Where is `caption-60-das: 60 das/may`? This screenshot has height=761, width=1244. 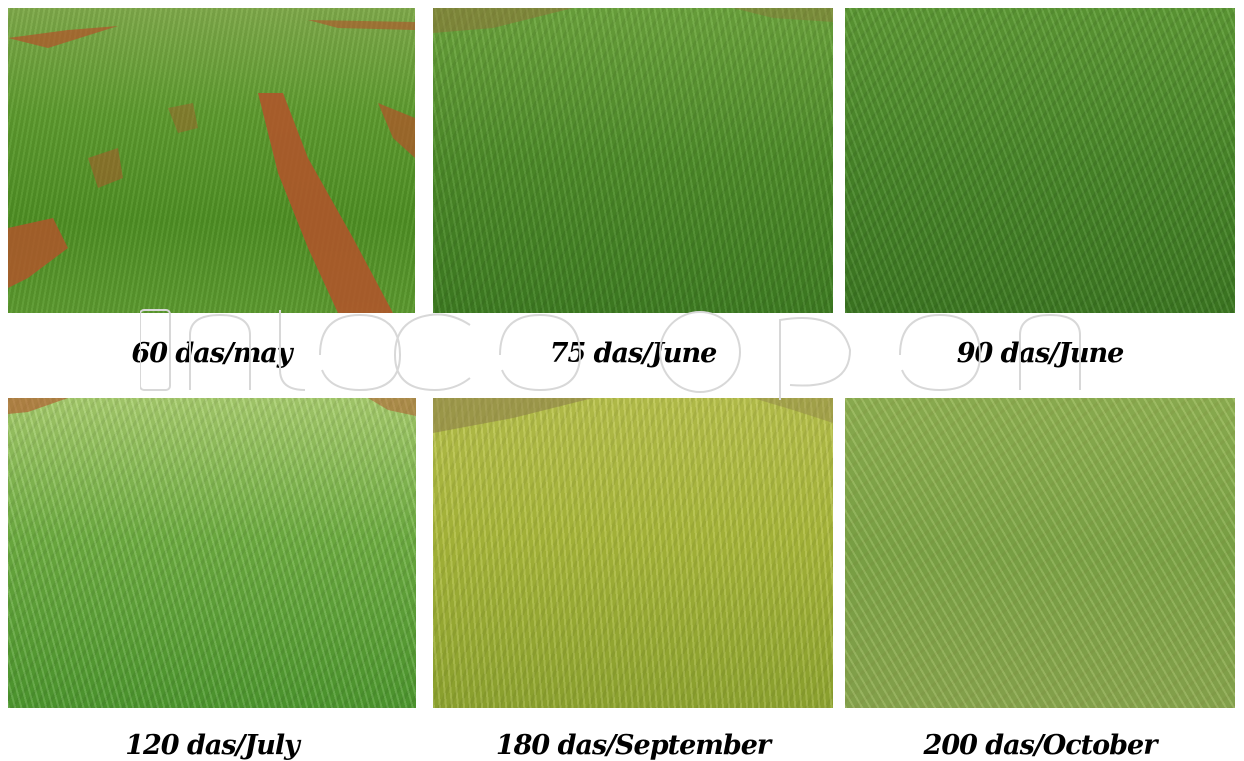
caption-60-das: 60 das/may is located at coordinates (211, 353).